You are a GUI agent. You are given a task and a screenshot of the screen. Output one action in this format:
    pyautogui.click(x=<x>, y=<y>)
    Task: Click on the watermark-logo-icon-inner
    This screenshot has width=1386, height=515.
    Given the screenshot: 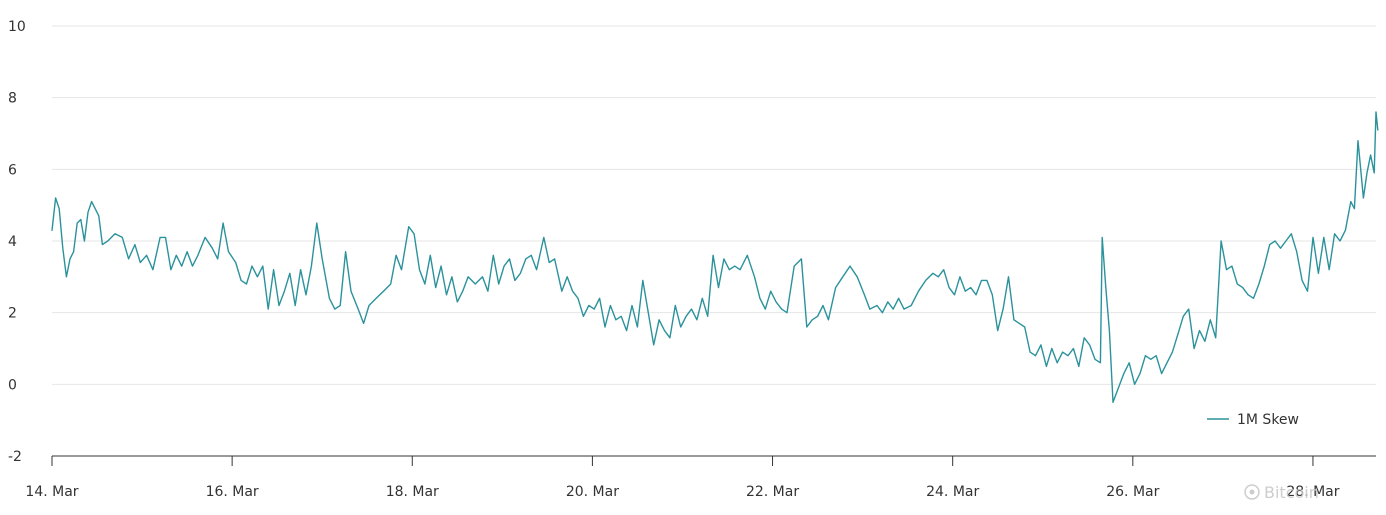 What is the action you would take?
    pyautogui.click(x=1252, y=492)
    